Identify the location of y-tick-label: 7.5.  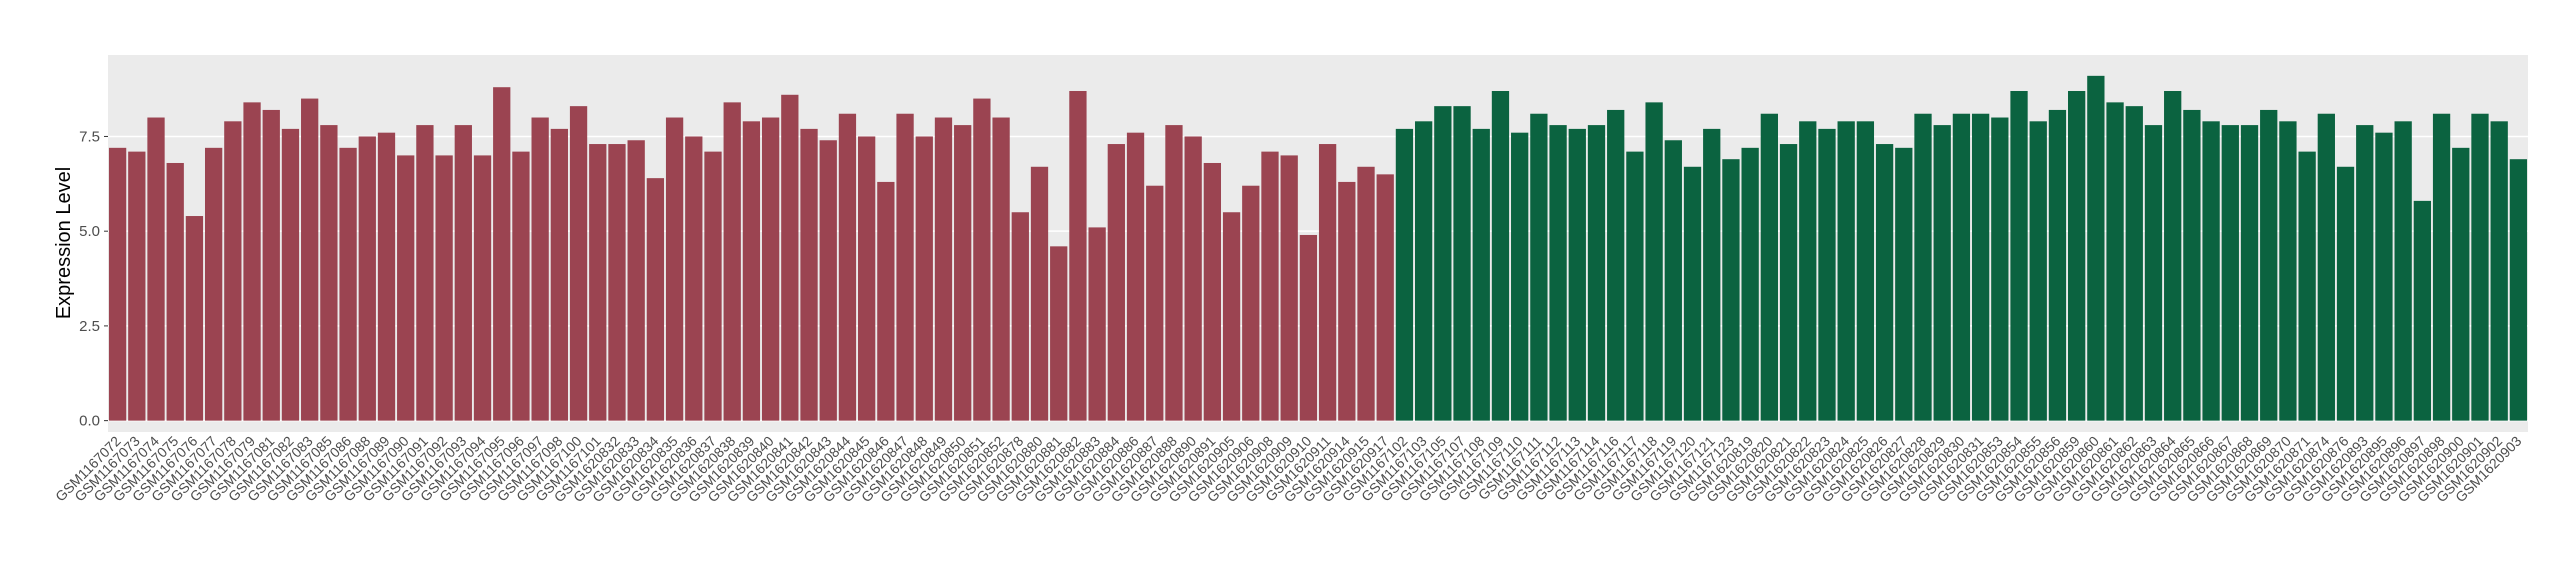
(89, 136).